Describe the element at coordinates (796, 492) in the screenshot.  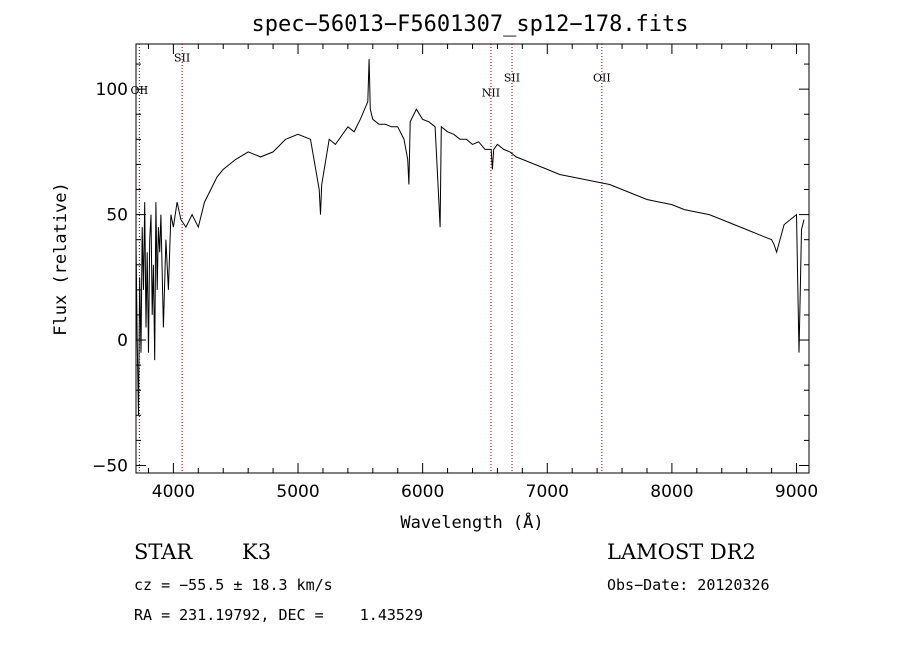
I see `x-tick-label: 9000` at that location.